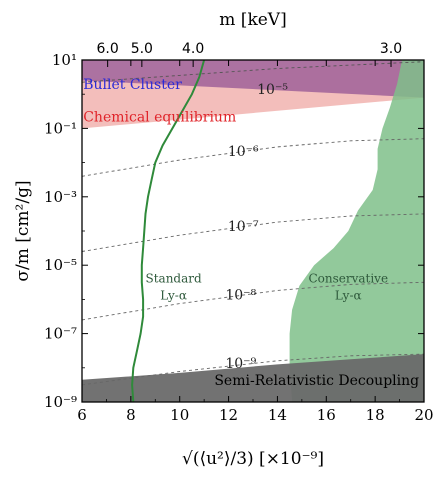 This screenshot has height=480, width=436. I want to click on x-tick-label-0: 6, so click(82, 415).